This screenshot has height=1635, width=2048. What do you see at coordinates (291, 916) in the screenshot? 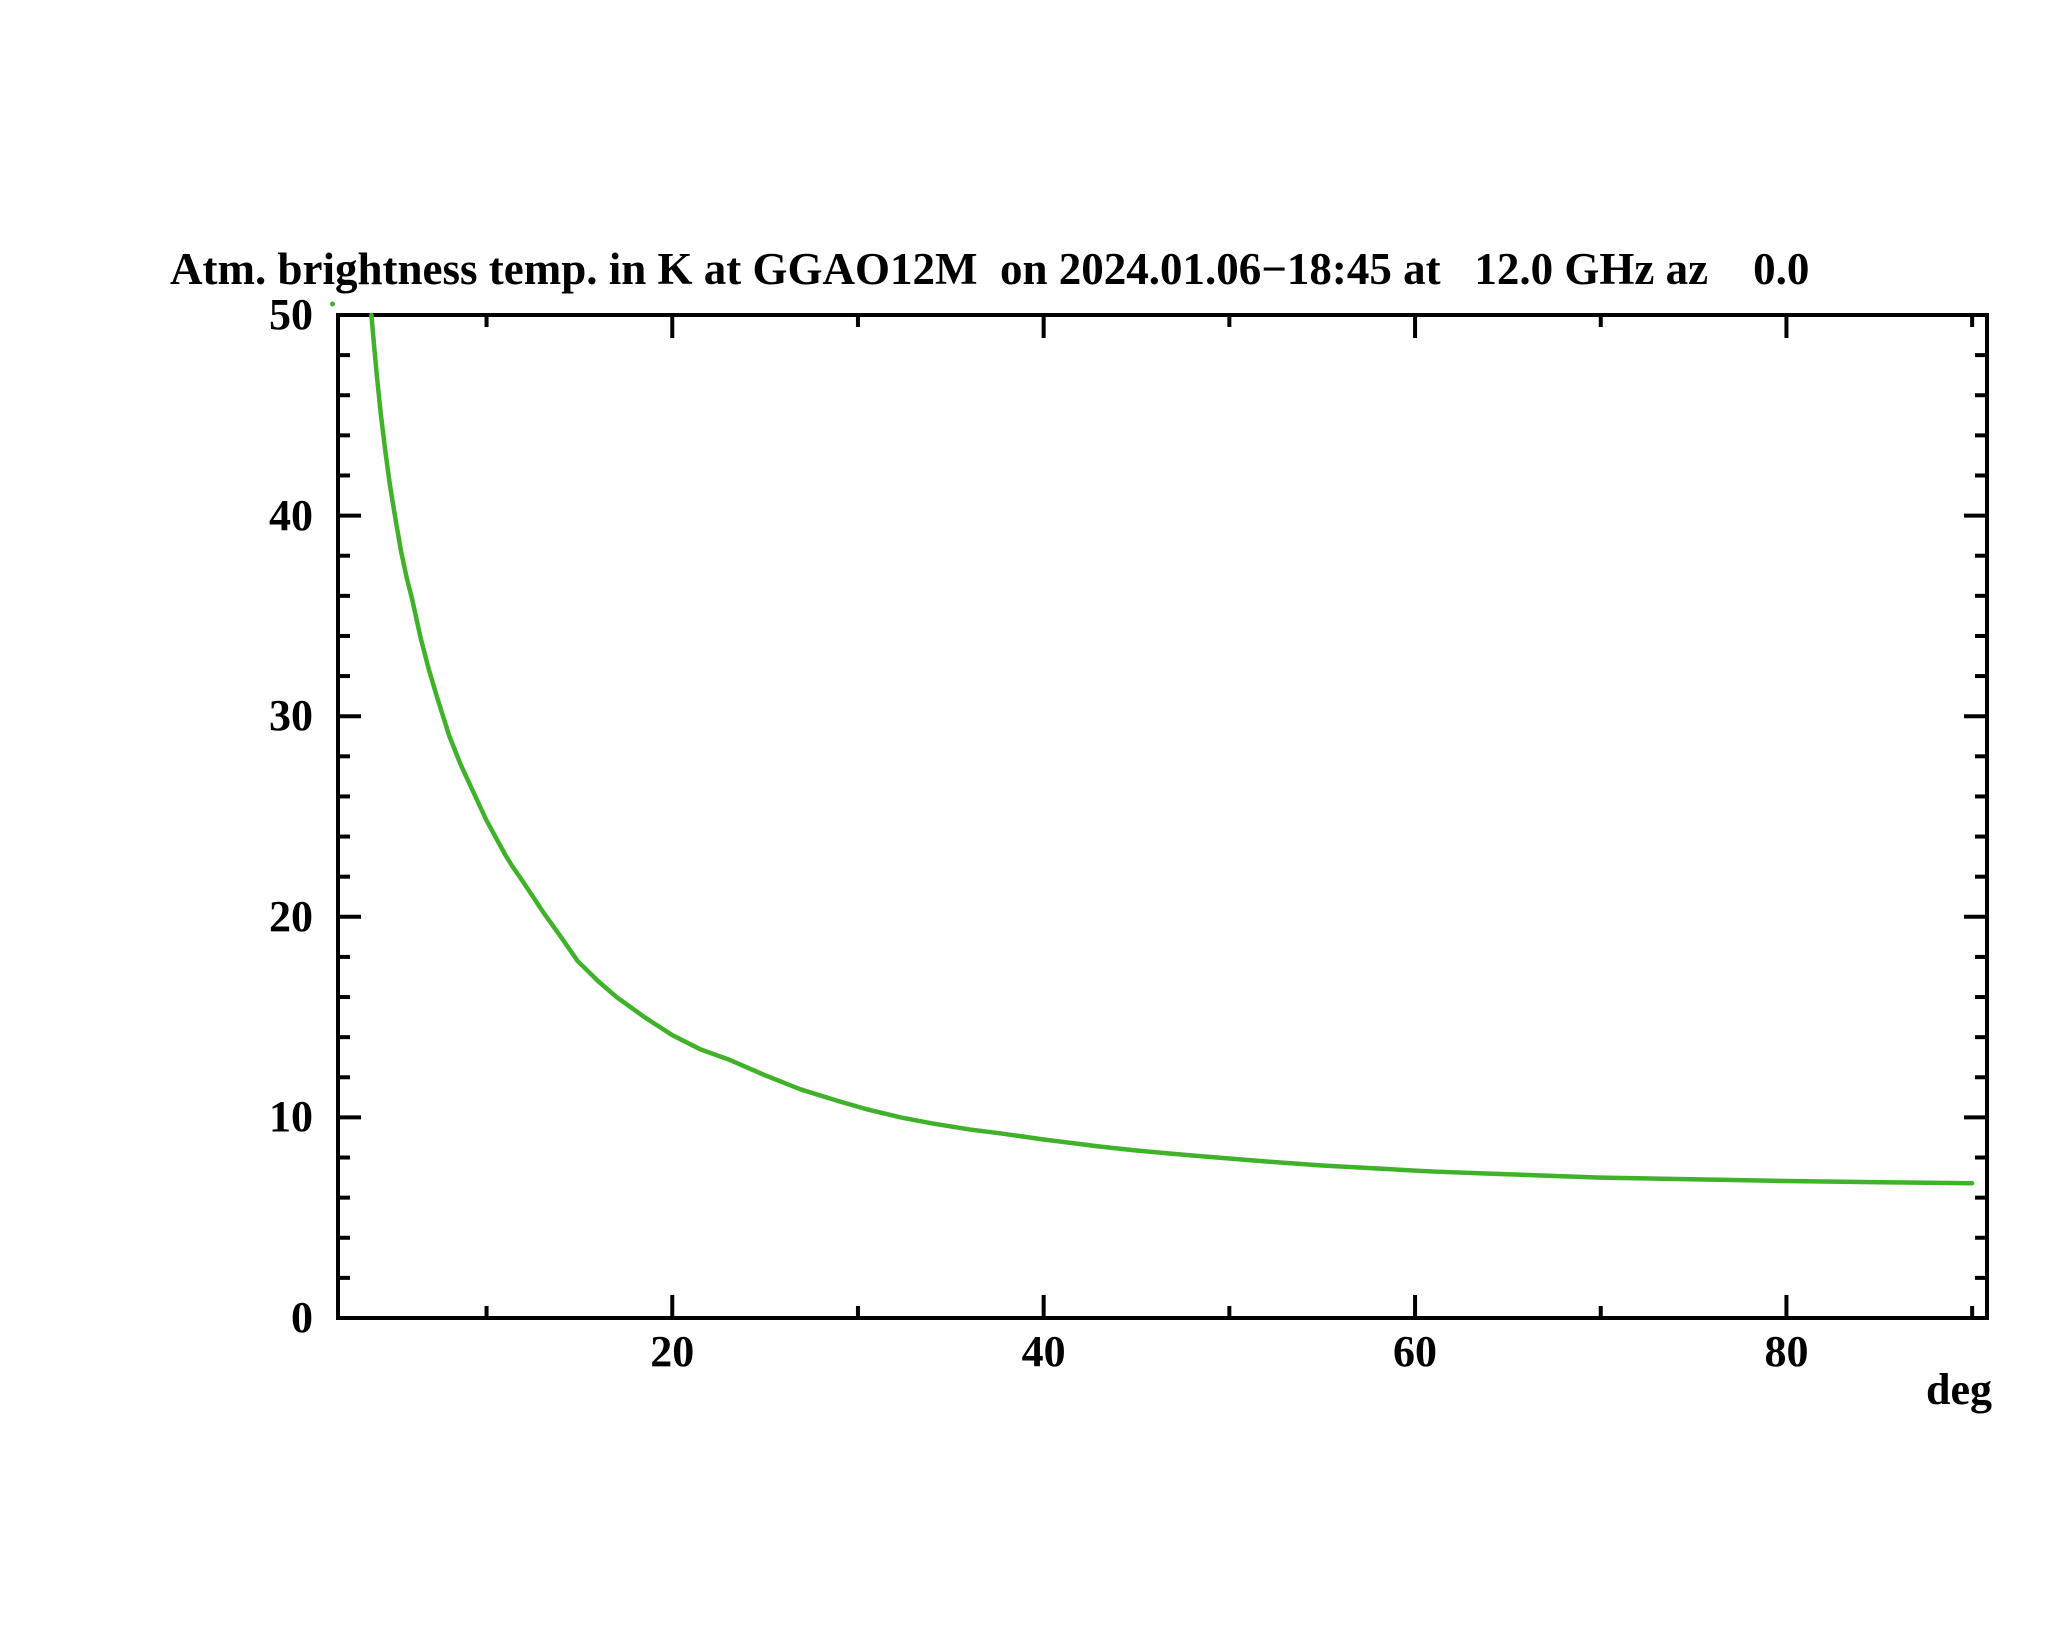
I see `y-axis-tick-label: 20` at bounding box center [291, 916].